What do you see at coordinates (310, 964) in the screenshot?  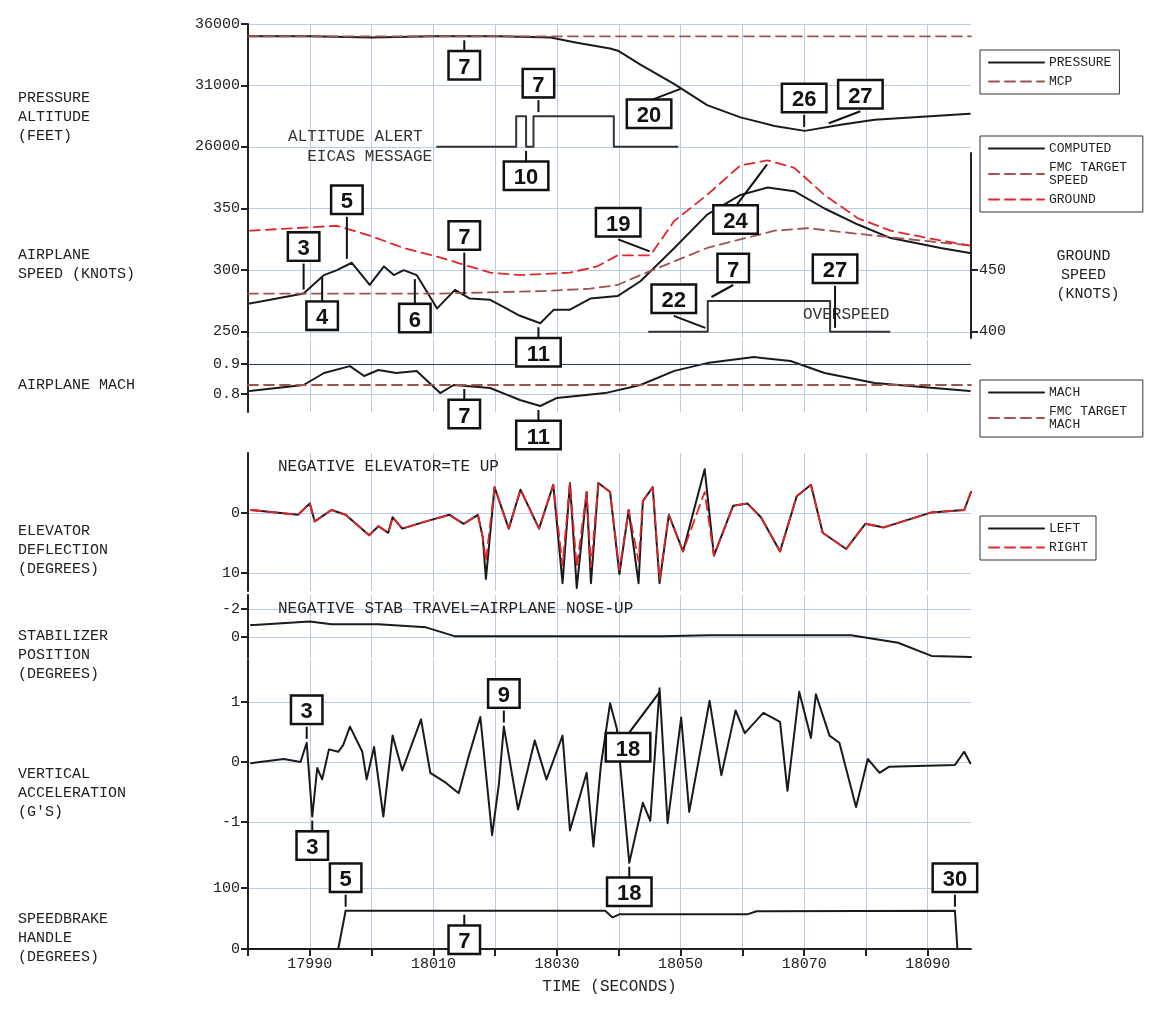 I see `x-tick-label: 17990` at bounding box center [310, 964].